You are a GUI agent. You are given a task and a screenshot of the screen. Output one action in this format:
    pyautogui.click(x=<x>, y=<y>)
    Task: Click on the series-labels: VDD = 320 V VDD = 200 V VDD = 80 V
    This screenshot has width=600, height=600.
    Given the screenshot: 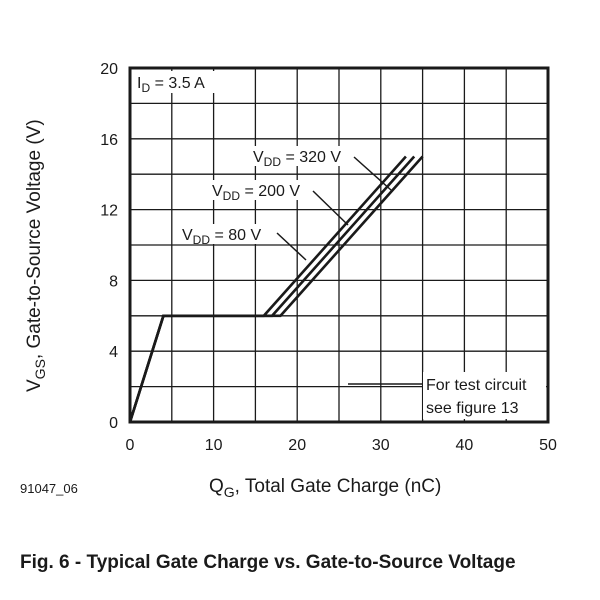 What is the action you would take?
    pyautogui.click(x=268, y=196)
    